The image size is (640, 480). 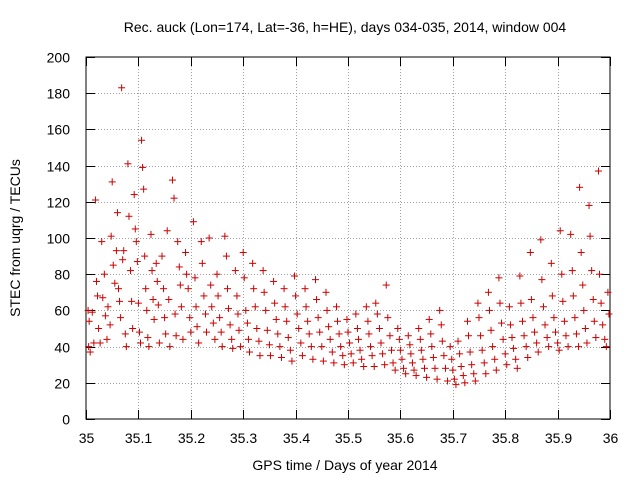 What do you see at coordinates (59, 58) in the screenshot?
I see `y-tick-label: 200` at bounding box center [59, 58].